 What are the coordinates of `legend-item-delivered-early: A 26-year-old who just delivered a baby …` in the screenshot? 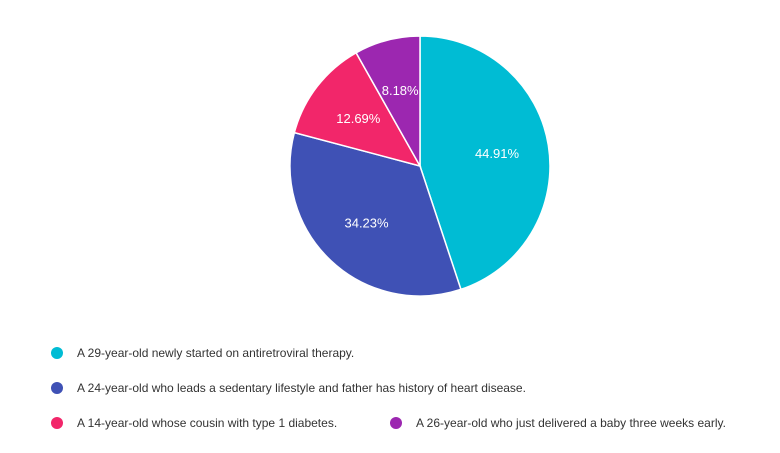 It's located at (558, 423).